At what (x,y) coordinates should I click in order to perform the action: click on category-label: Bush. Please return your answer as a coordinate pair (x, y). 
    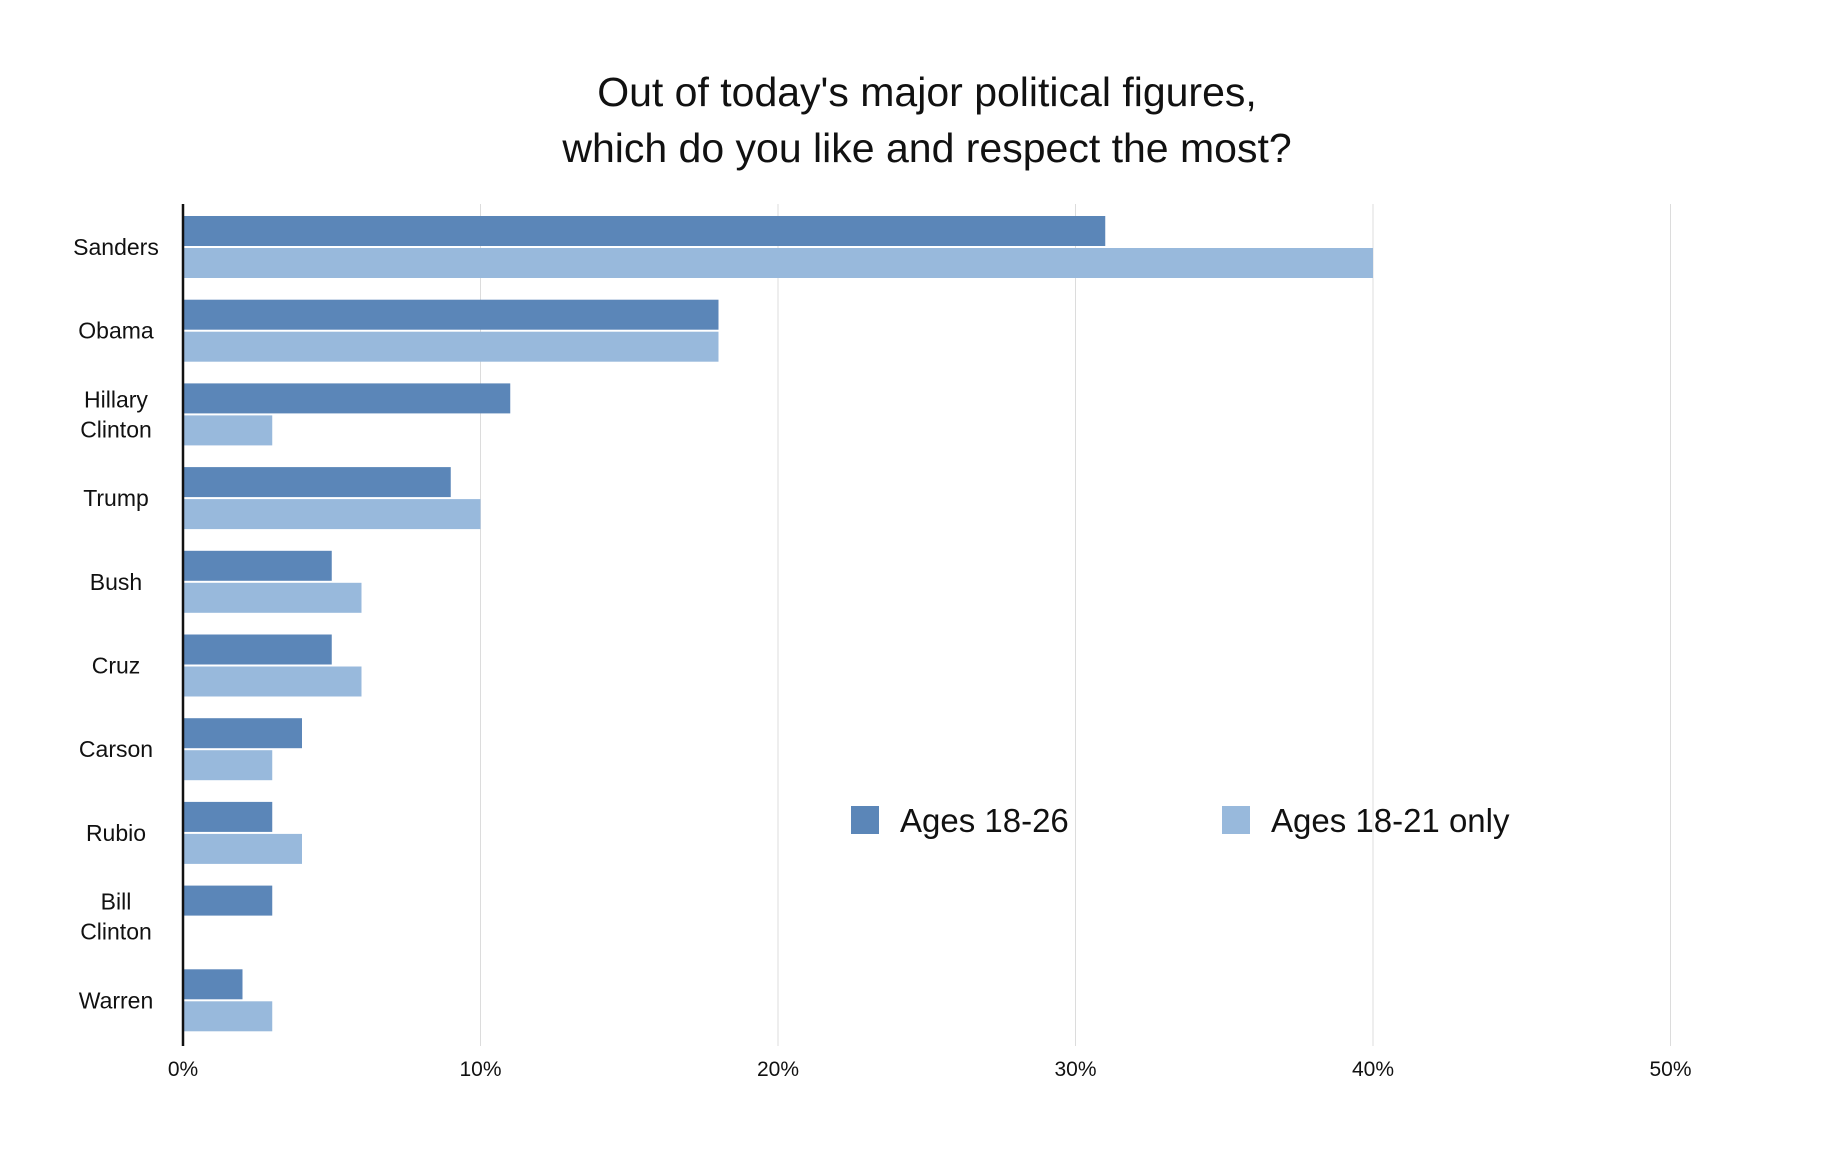
    Looking at the image, I should click on (116, 582).